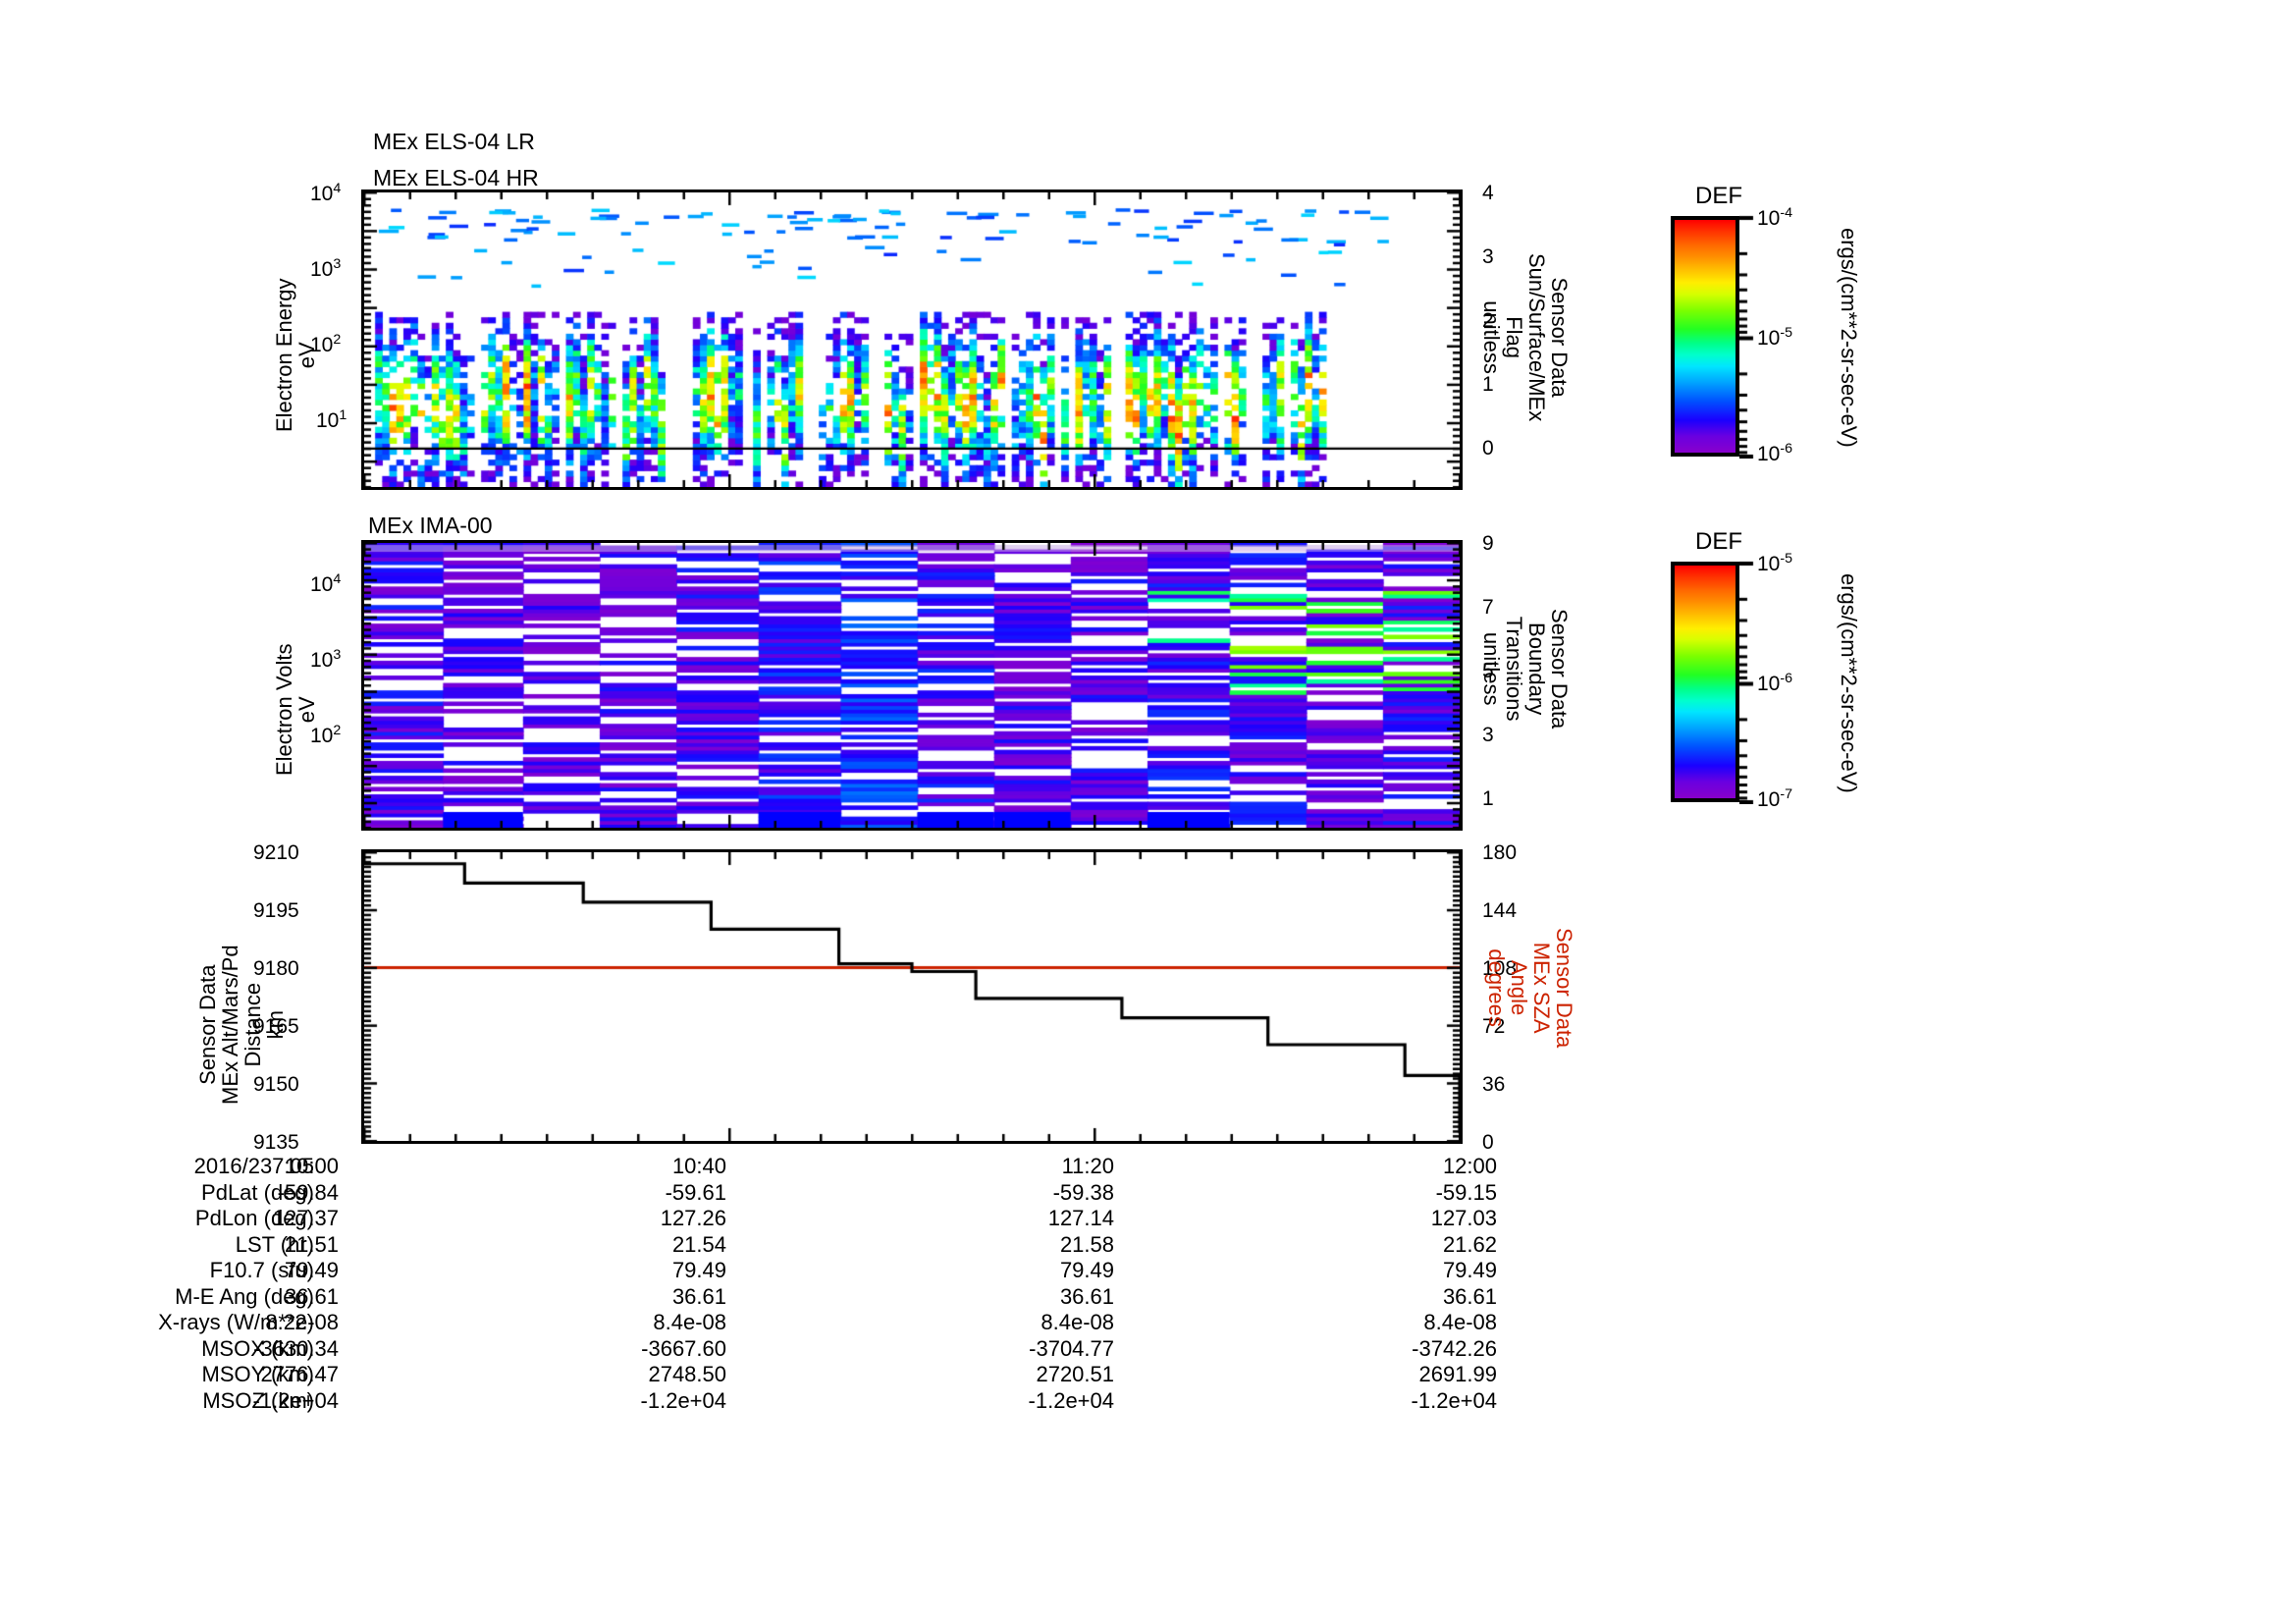 This screenshot has height=1623, width=2296. Describe the element at coordinates (1491, 337) in the screenshot. I see `panel1-right-axis-unit: unitless` at that location.